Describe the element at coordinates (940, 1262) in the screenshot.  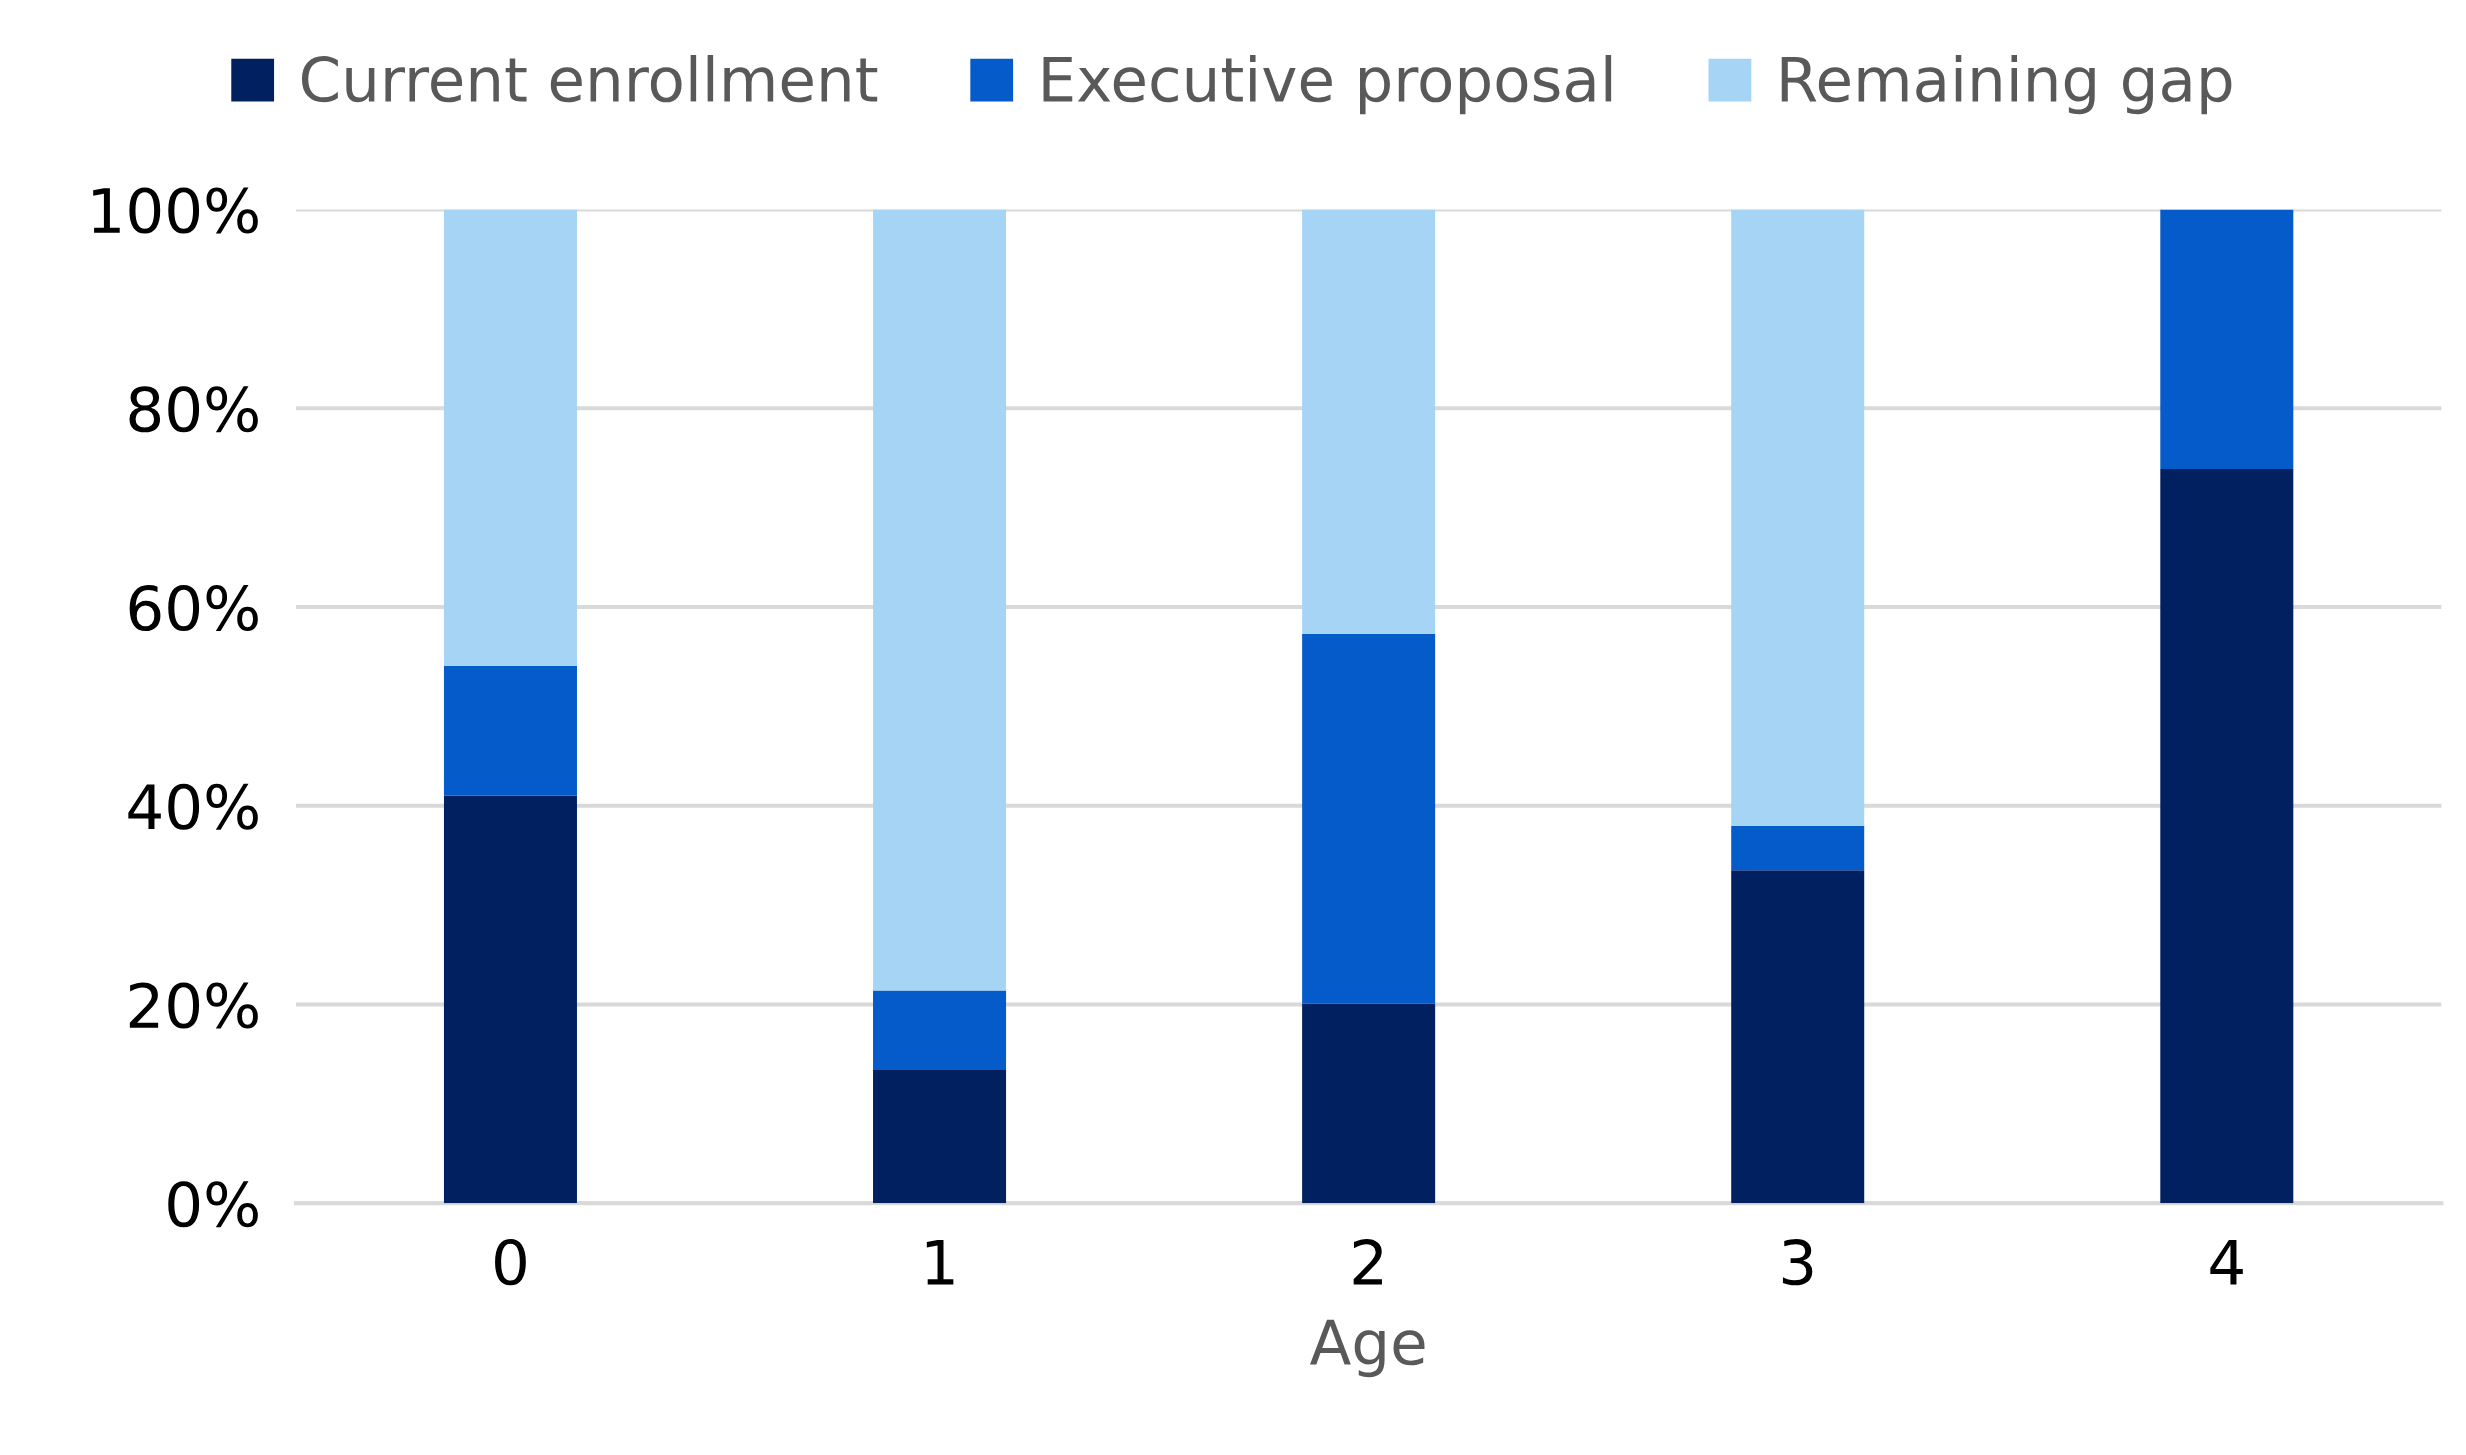
I see `x-tick-label: 1` at that location.